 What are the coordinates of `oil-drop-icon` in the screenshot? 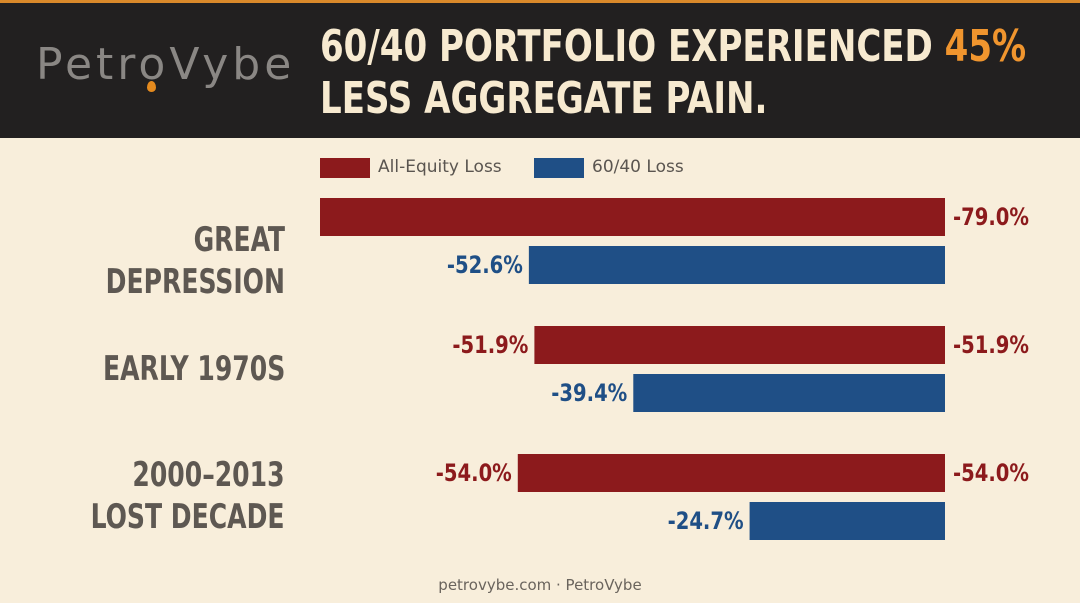 It's located at (151, 86).